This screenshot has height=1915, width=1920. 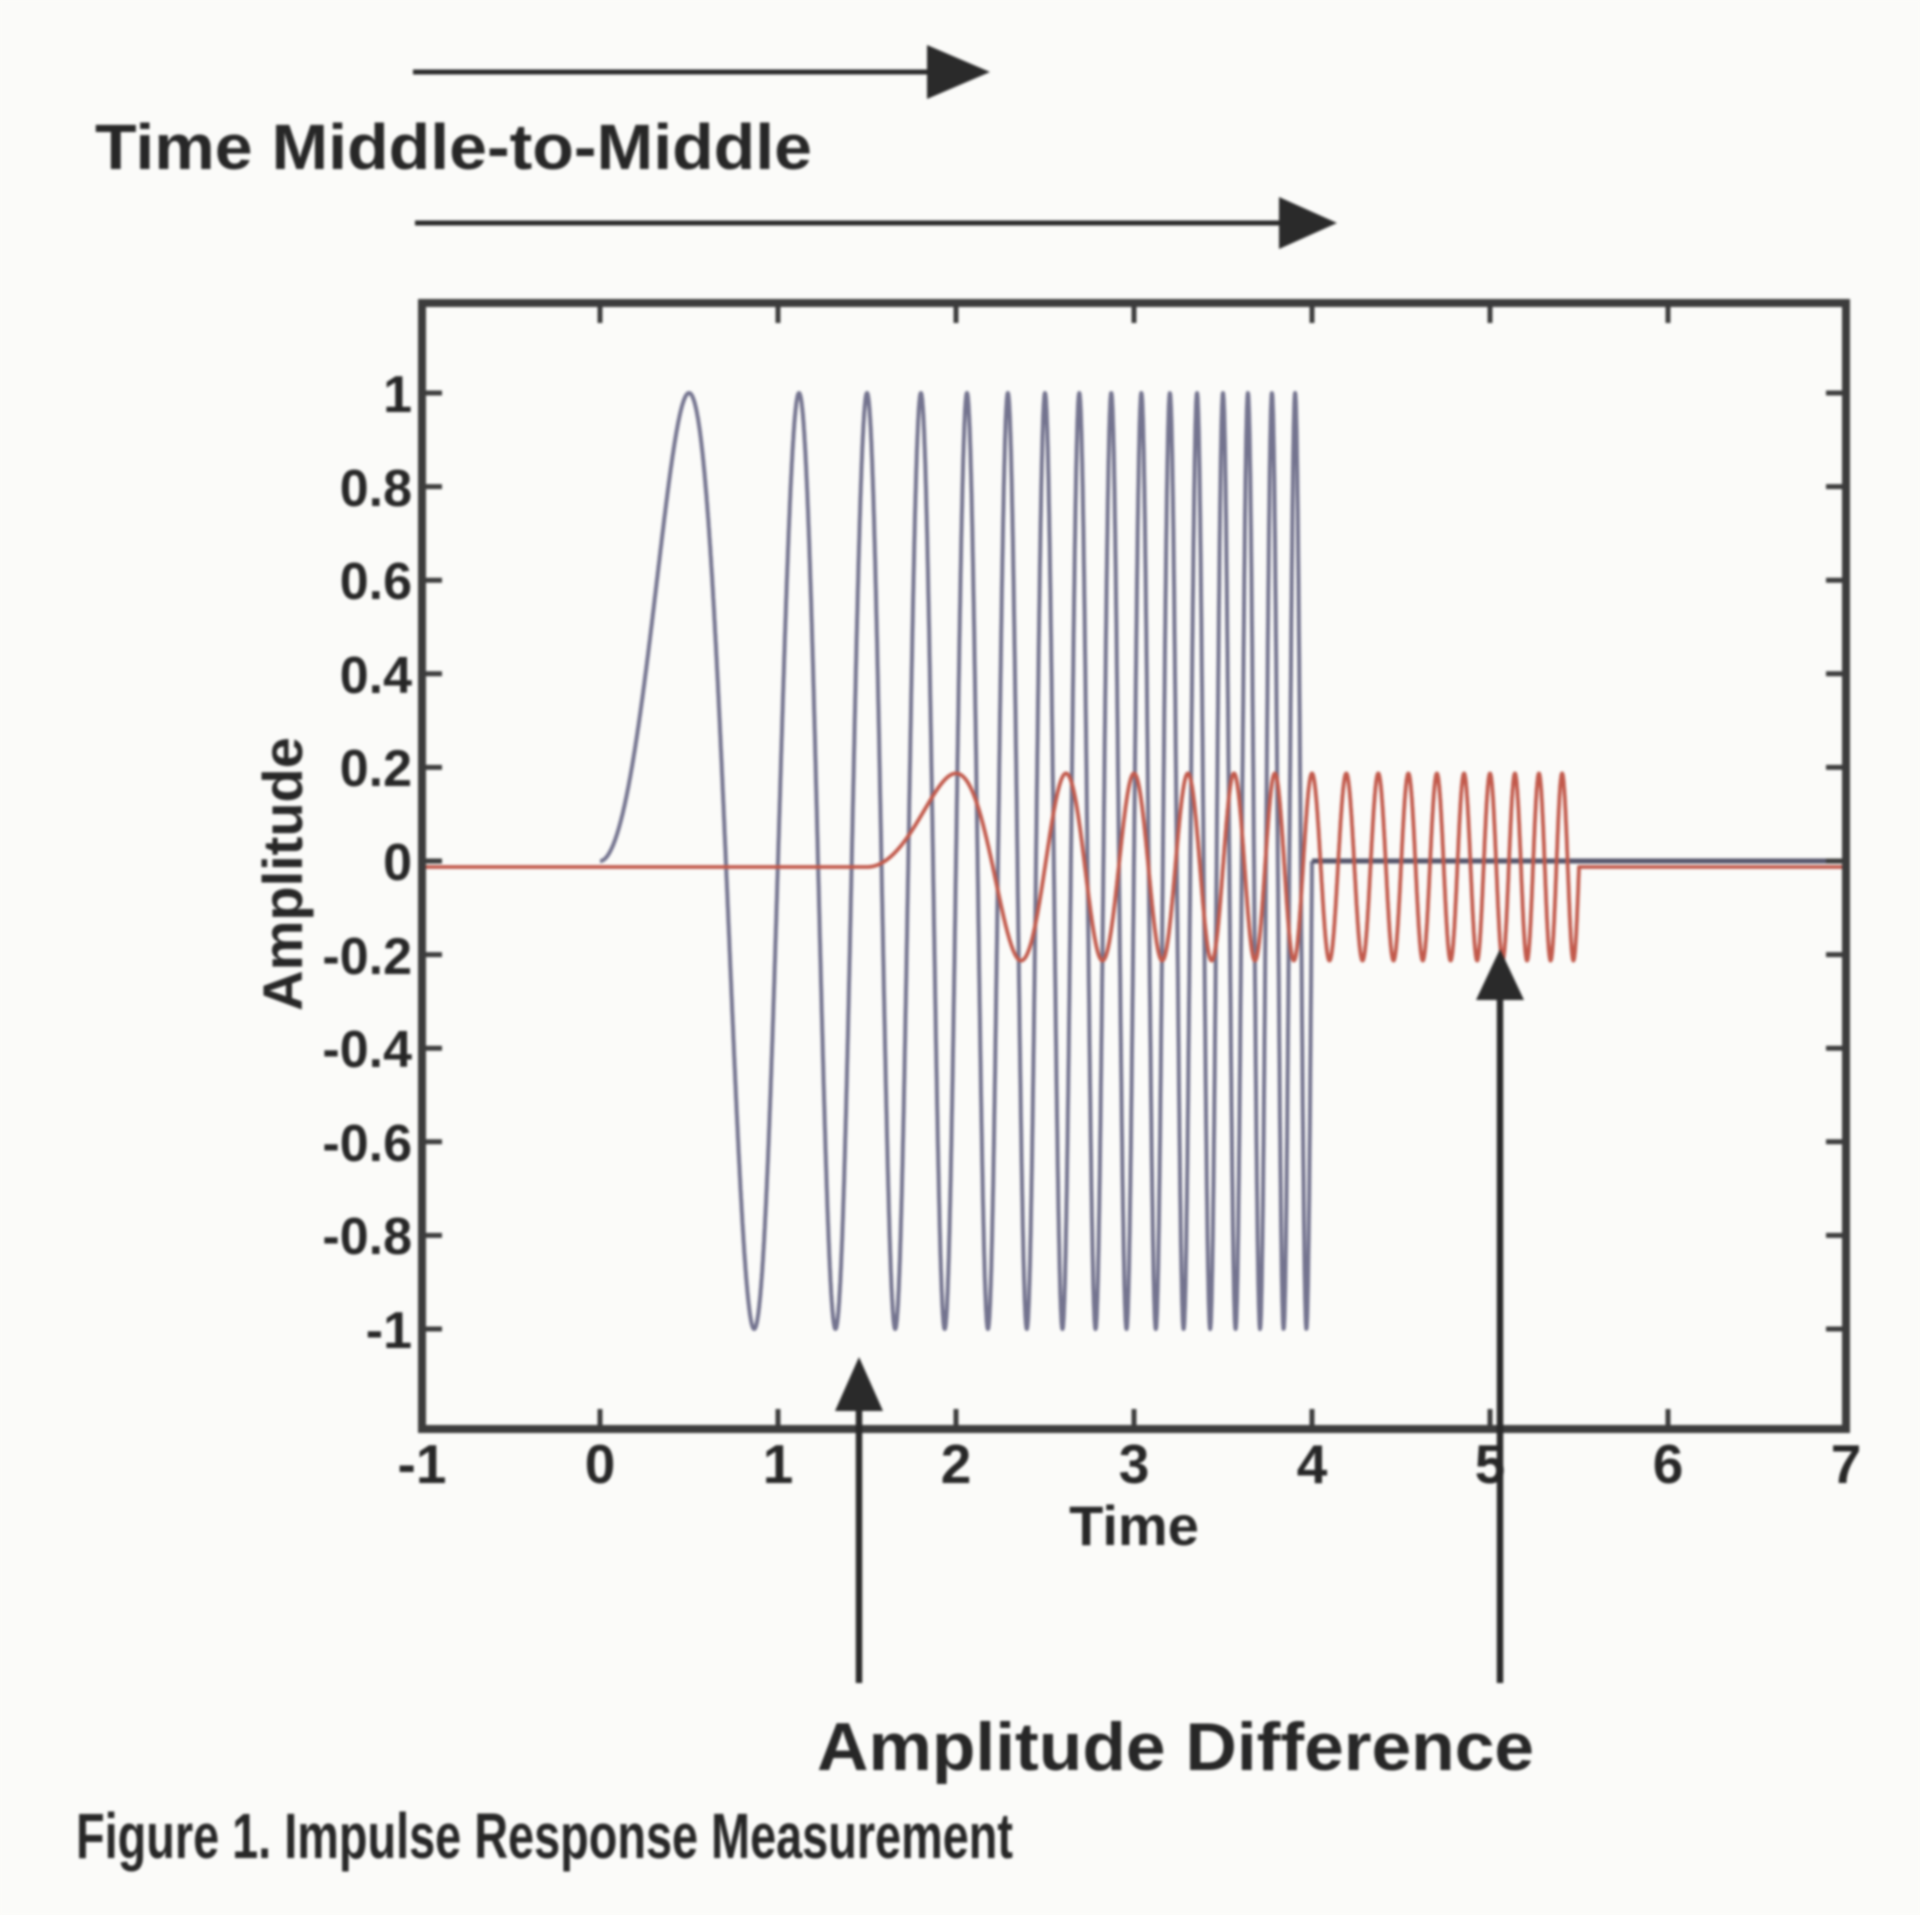 What do you see at coordinates (367, 957) in the screenshot?
I see `svg-text: -0.2` at bounding box center [367, 957].